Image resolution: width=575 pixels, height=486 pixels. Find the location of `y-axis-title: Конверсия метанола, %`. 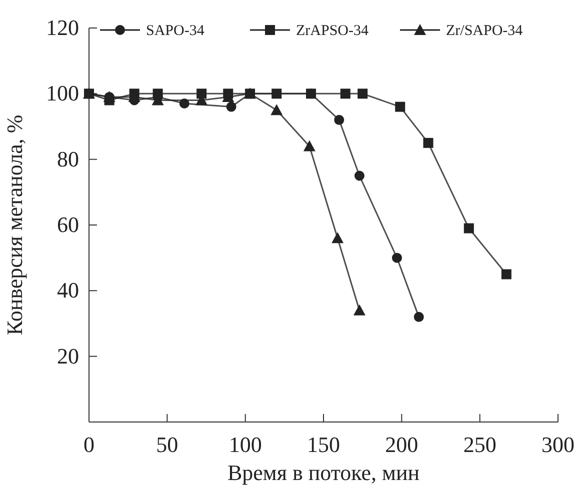

y-axis-title: Конверсия метанола, % is located at coordinates (14, 225).